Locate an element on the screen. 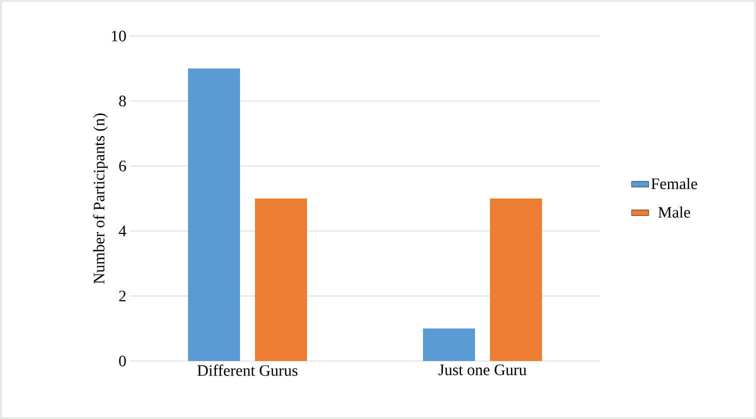  y-tick-label: 2 is located at coordinates (122, 296).